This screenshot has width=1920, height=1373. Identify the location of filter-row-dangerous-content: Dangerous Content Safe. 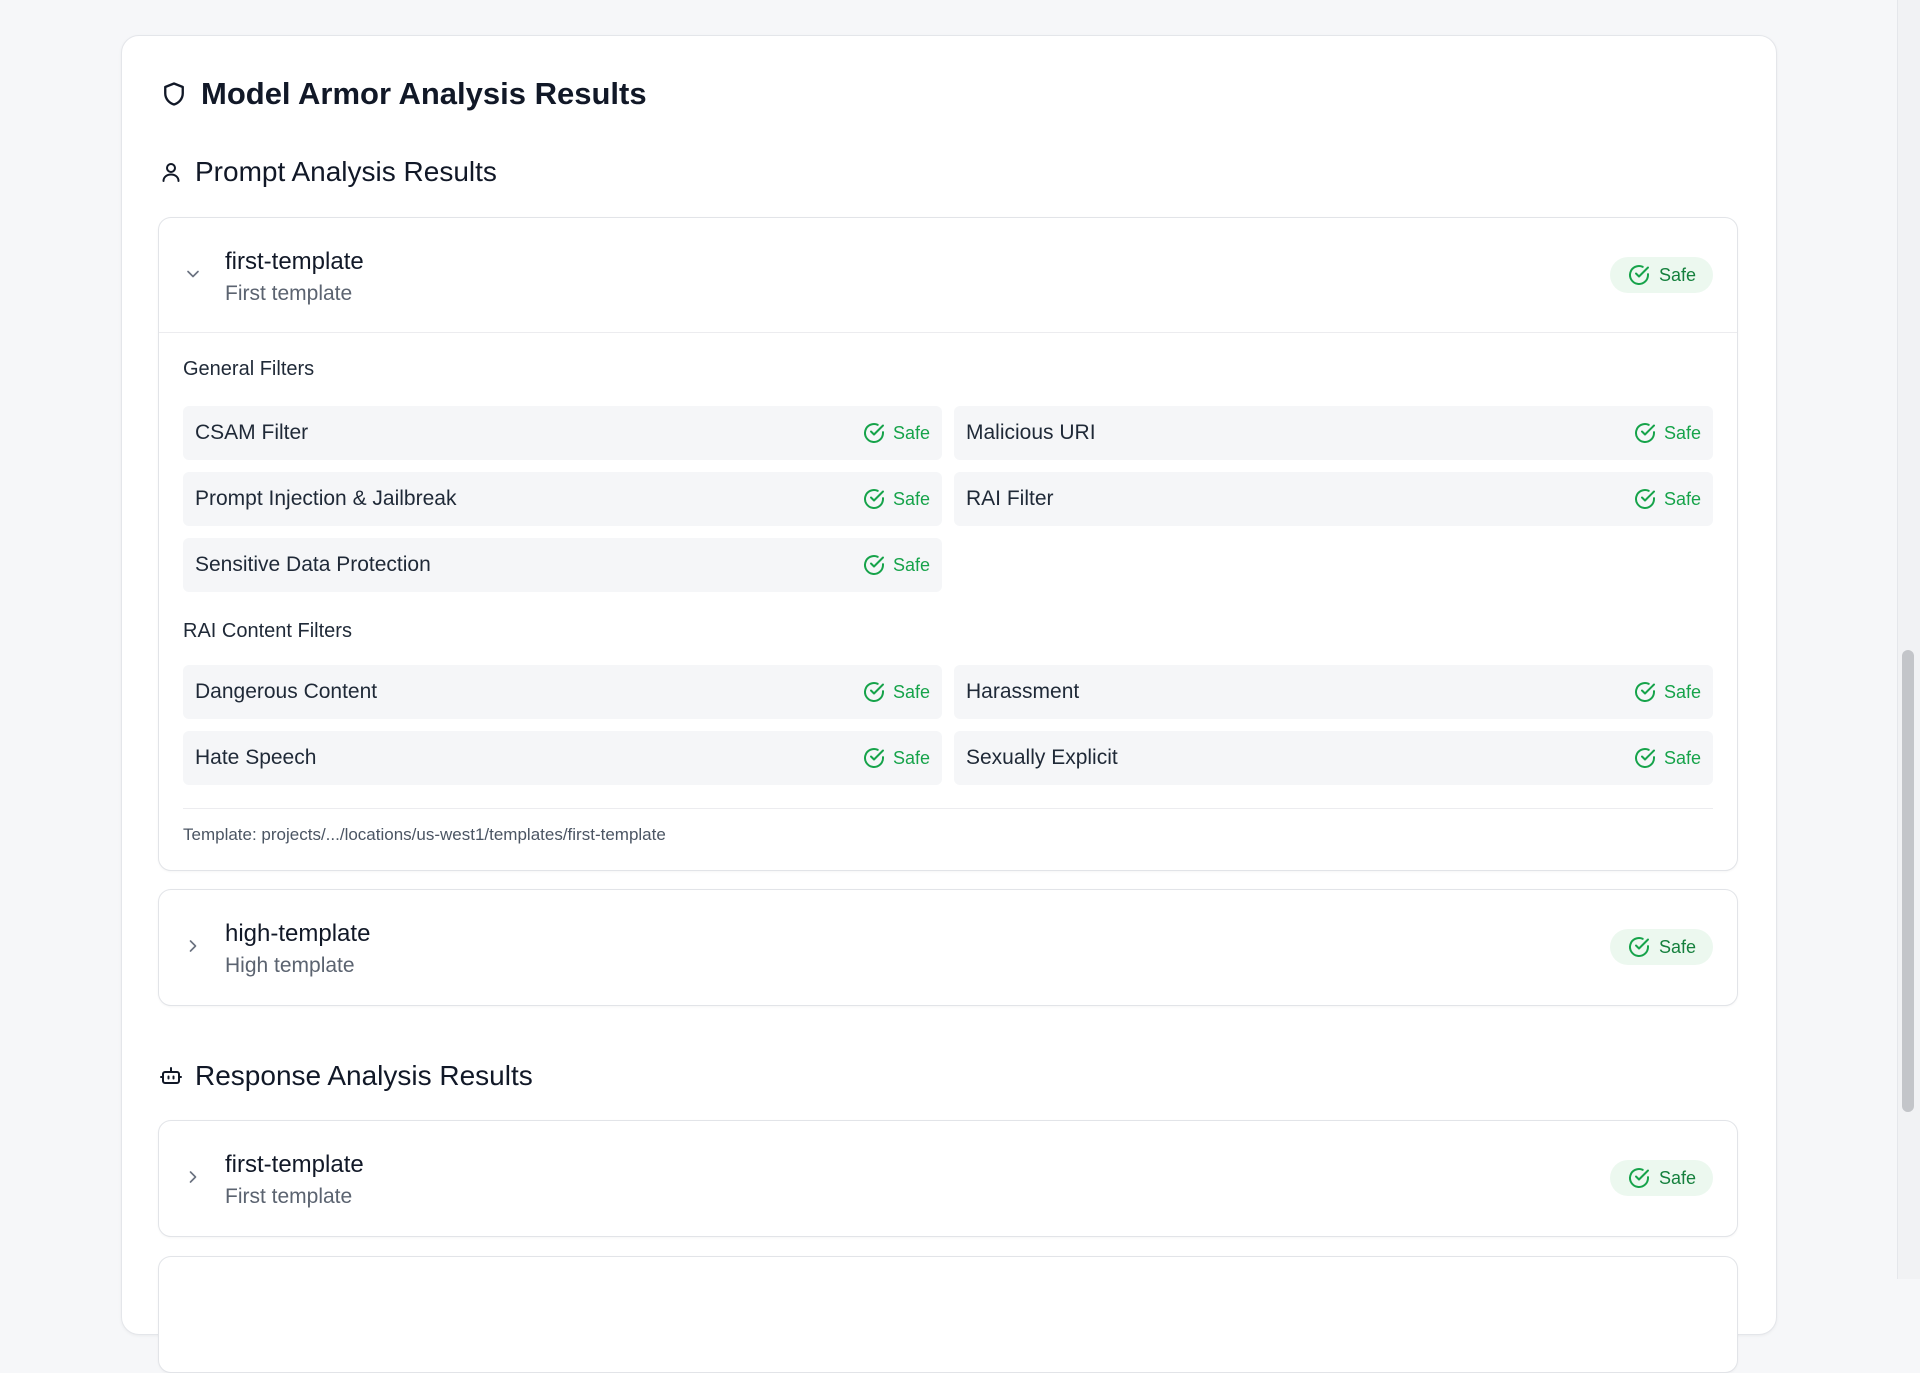
(562, 692).